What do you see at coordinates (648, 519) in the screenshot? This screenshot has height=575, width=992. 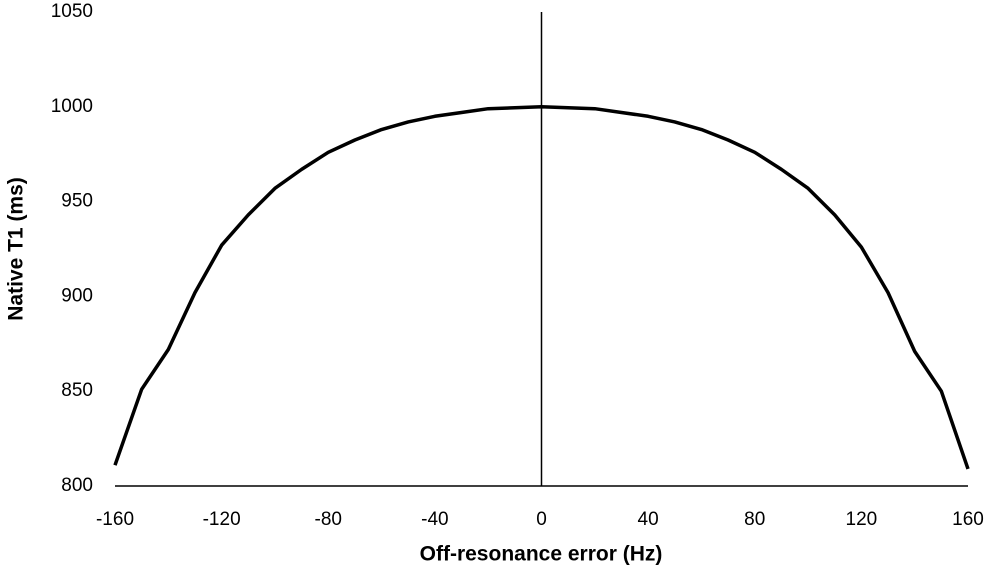 I see `x-tick-label: 40` at bounding box center [648, 519].